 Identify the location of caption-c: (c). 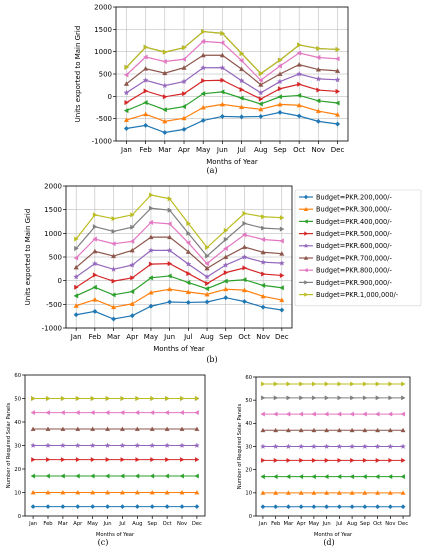
(103, 542).